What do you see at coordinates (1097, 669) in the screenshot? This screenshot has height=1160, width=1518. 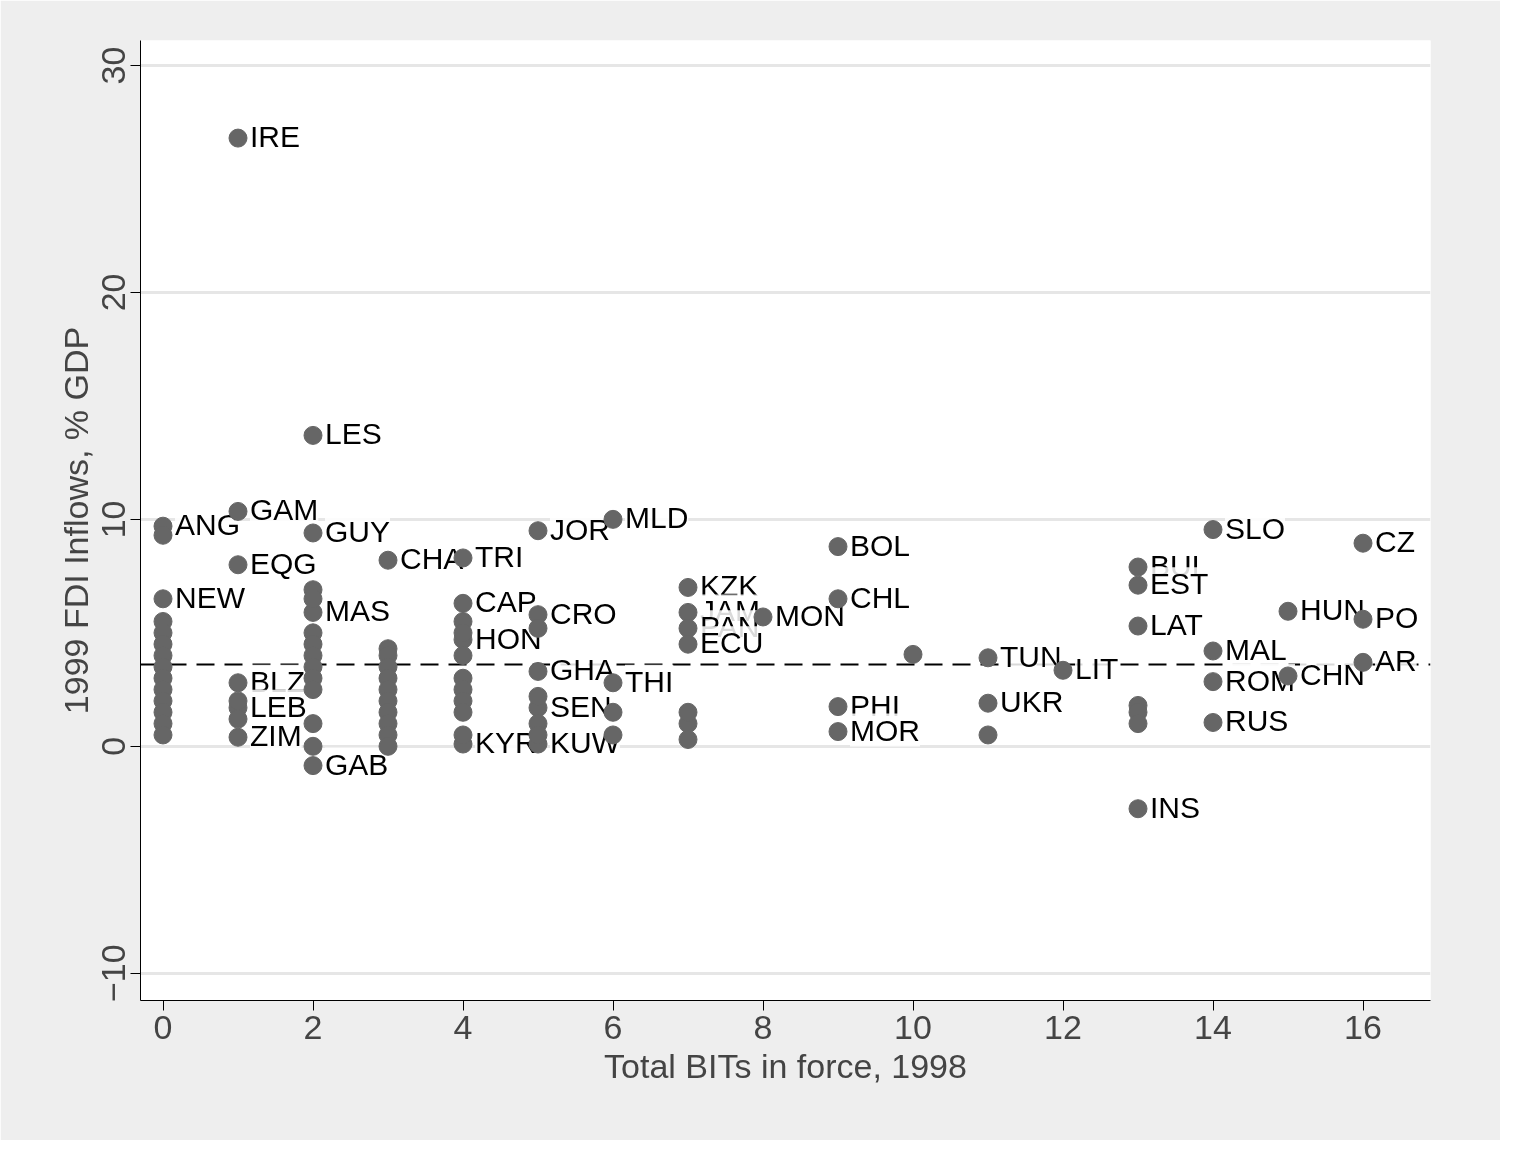 I see `data-label: LIT` at bounding box center [1097, 669].